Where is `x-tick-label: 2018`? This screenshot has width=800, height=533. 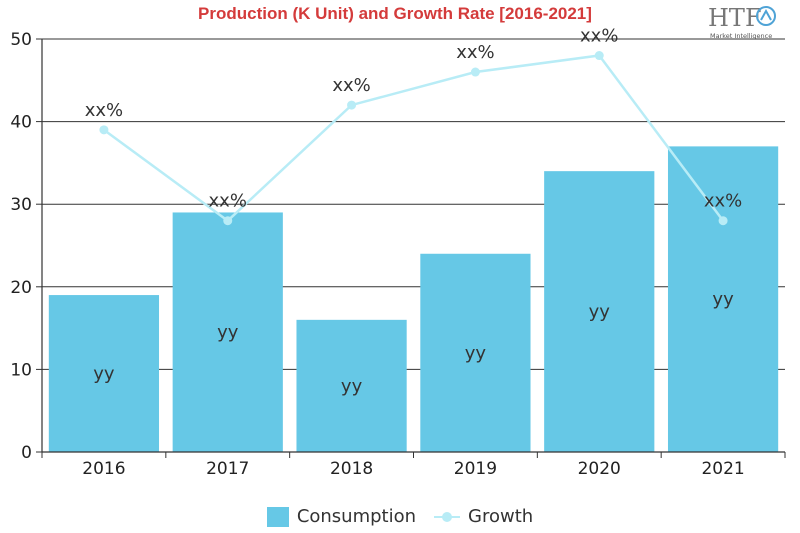 x-tick-label: 2018 is located at coordinates (351, 469).